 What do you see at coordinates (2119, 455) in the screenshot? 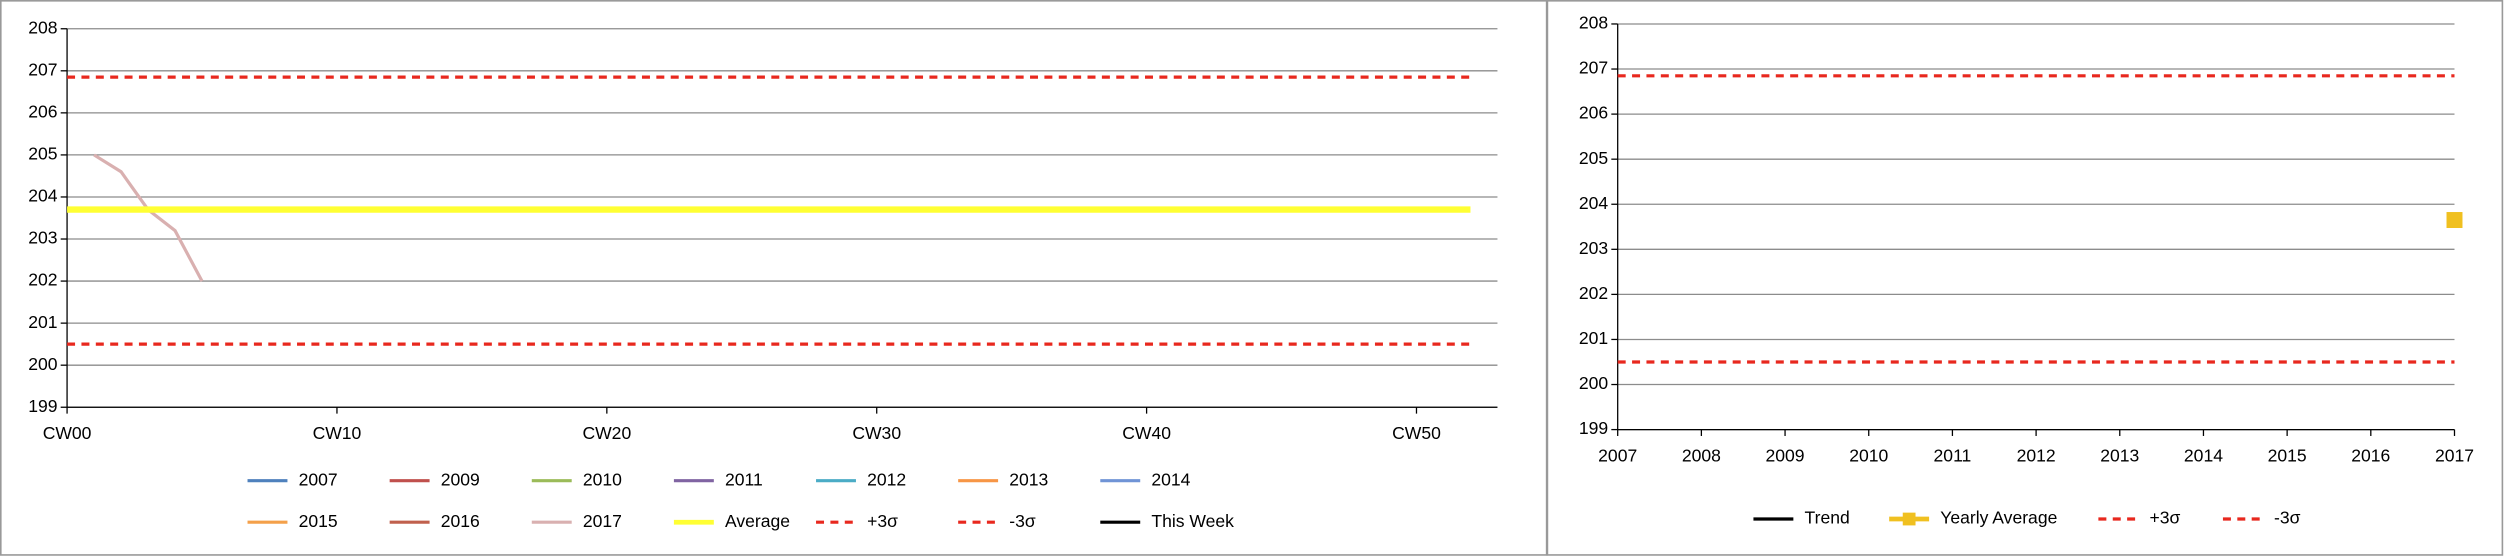
I see `x-tick-label: 2013` at bounding box center [2119, 455].